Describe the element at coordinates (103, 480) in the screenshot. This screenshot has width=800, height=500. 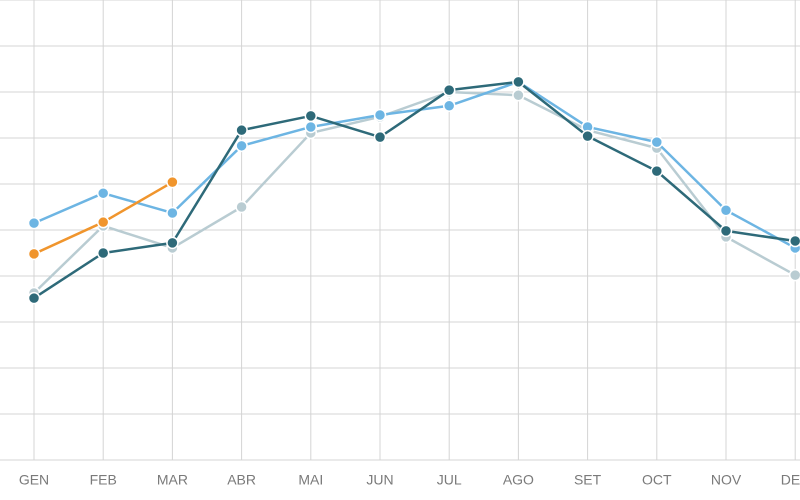
I see `x-tick-label: FEB` at that location.